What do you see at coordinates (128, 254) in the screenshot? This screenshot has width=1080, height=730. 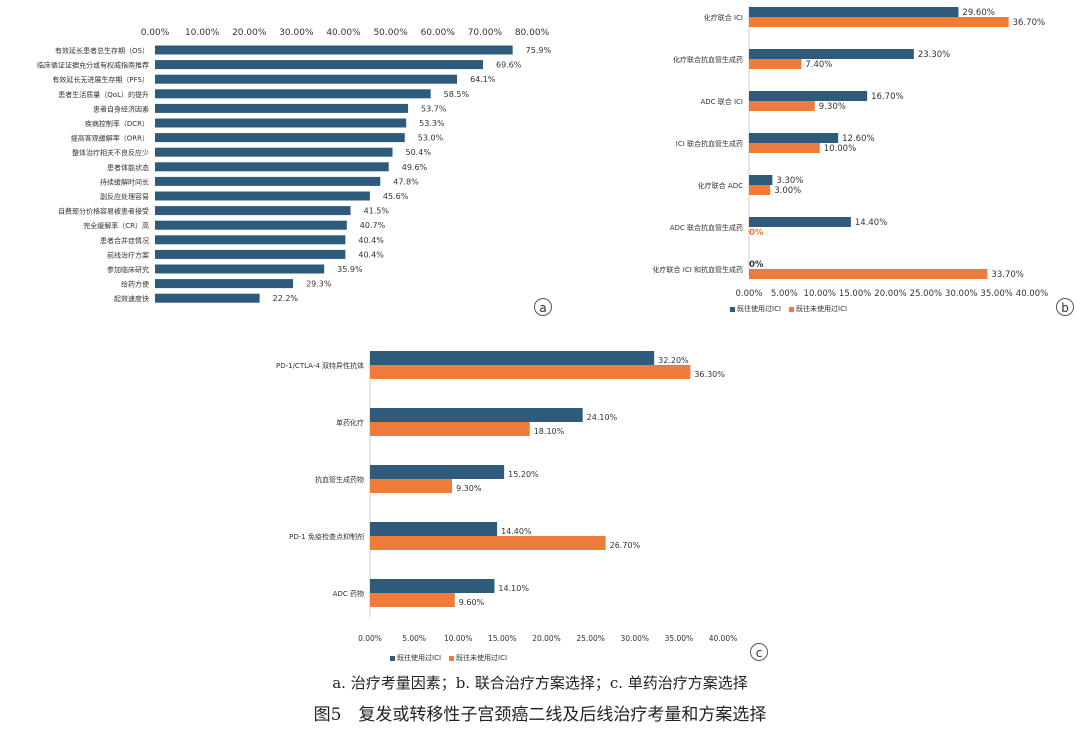 I see `category-label: 前线治疗方案` at bounding box center [128, 254].